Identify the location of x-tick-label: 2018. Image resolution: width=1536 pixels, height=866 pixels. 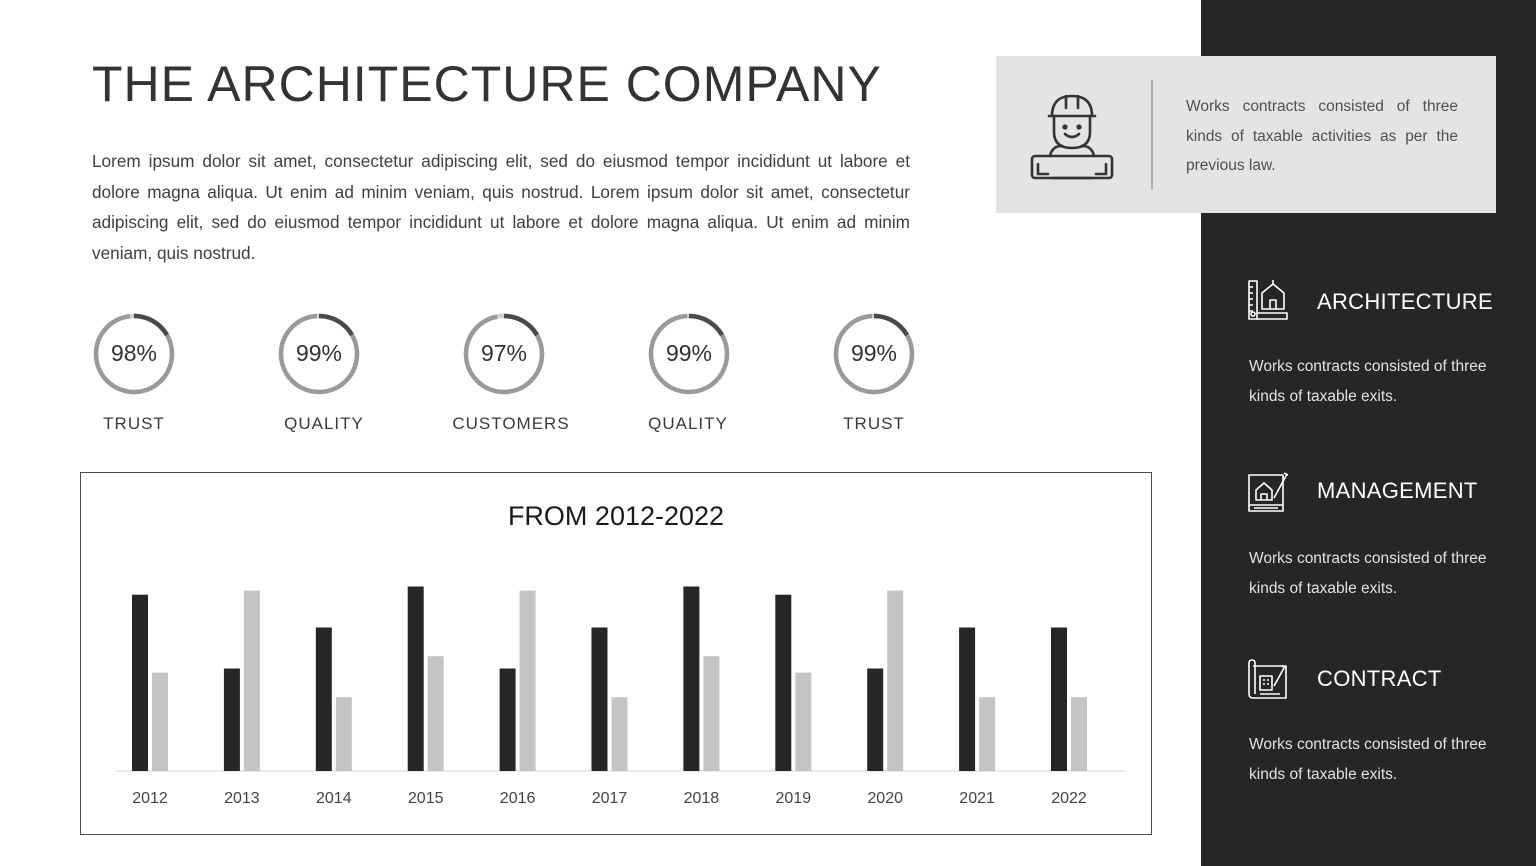
(702, 798).